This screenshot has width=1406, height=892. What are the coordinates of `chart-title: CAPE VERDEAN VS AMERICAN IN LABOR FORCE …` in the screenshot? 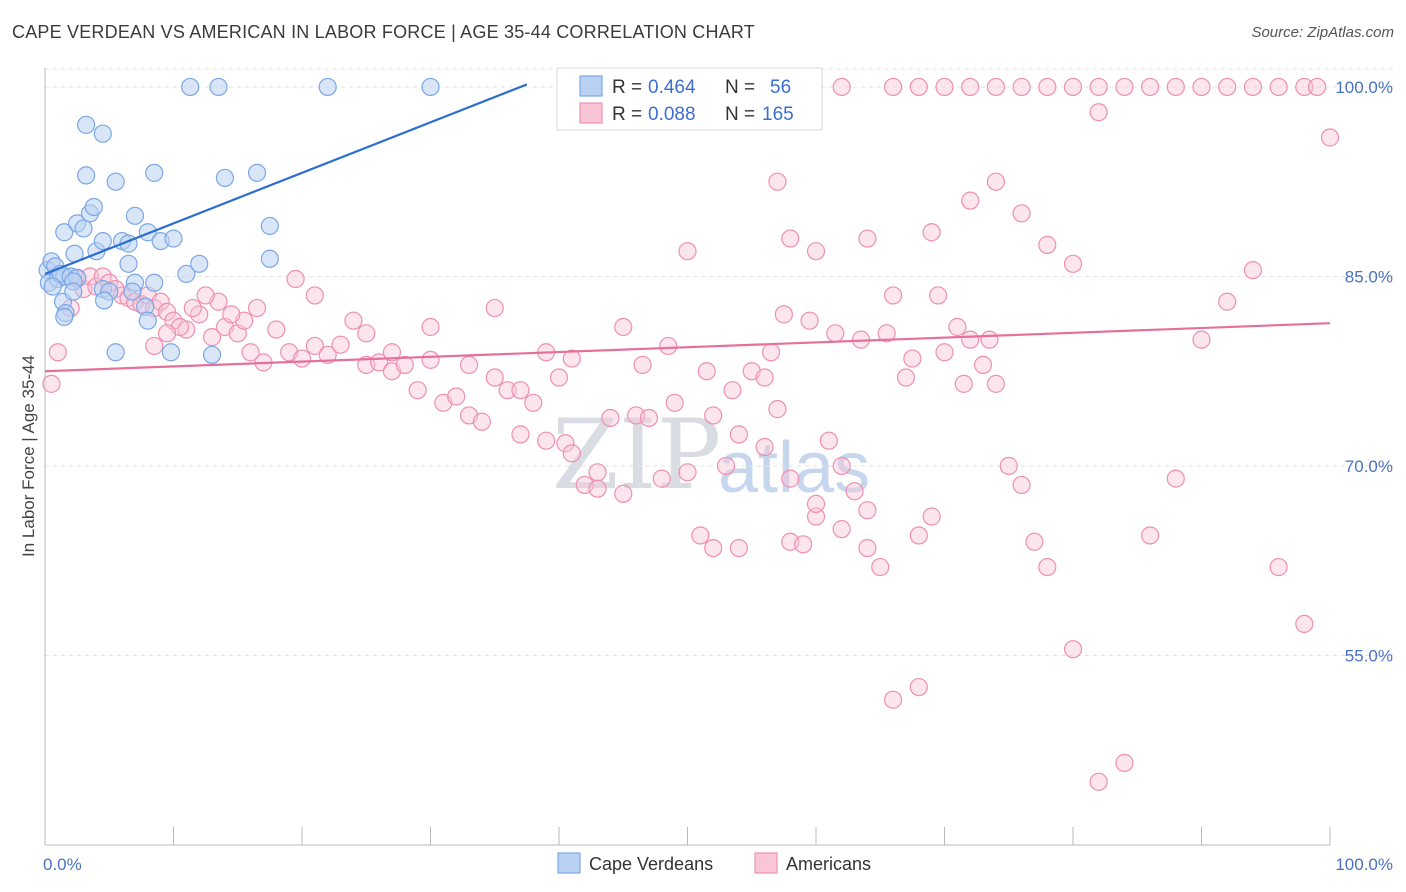 It's located at (383, 32).